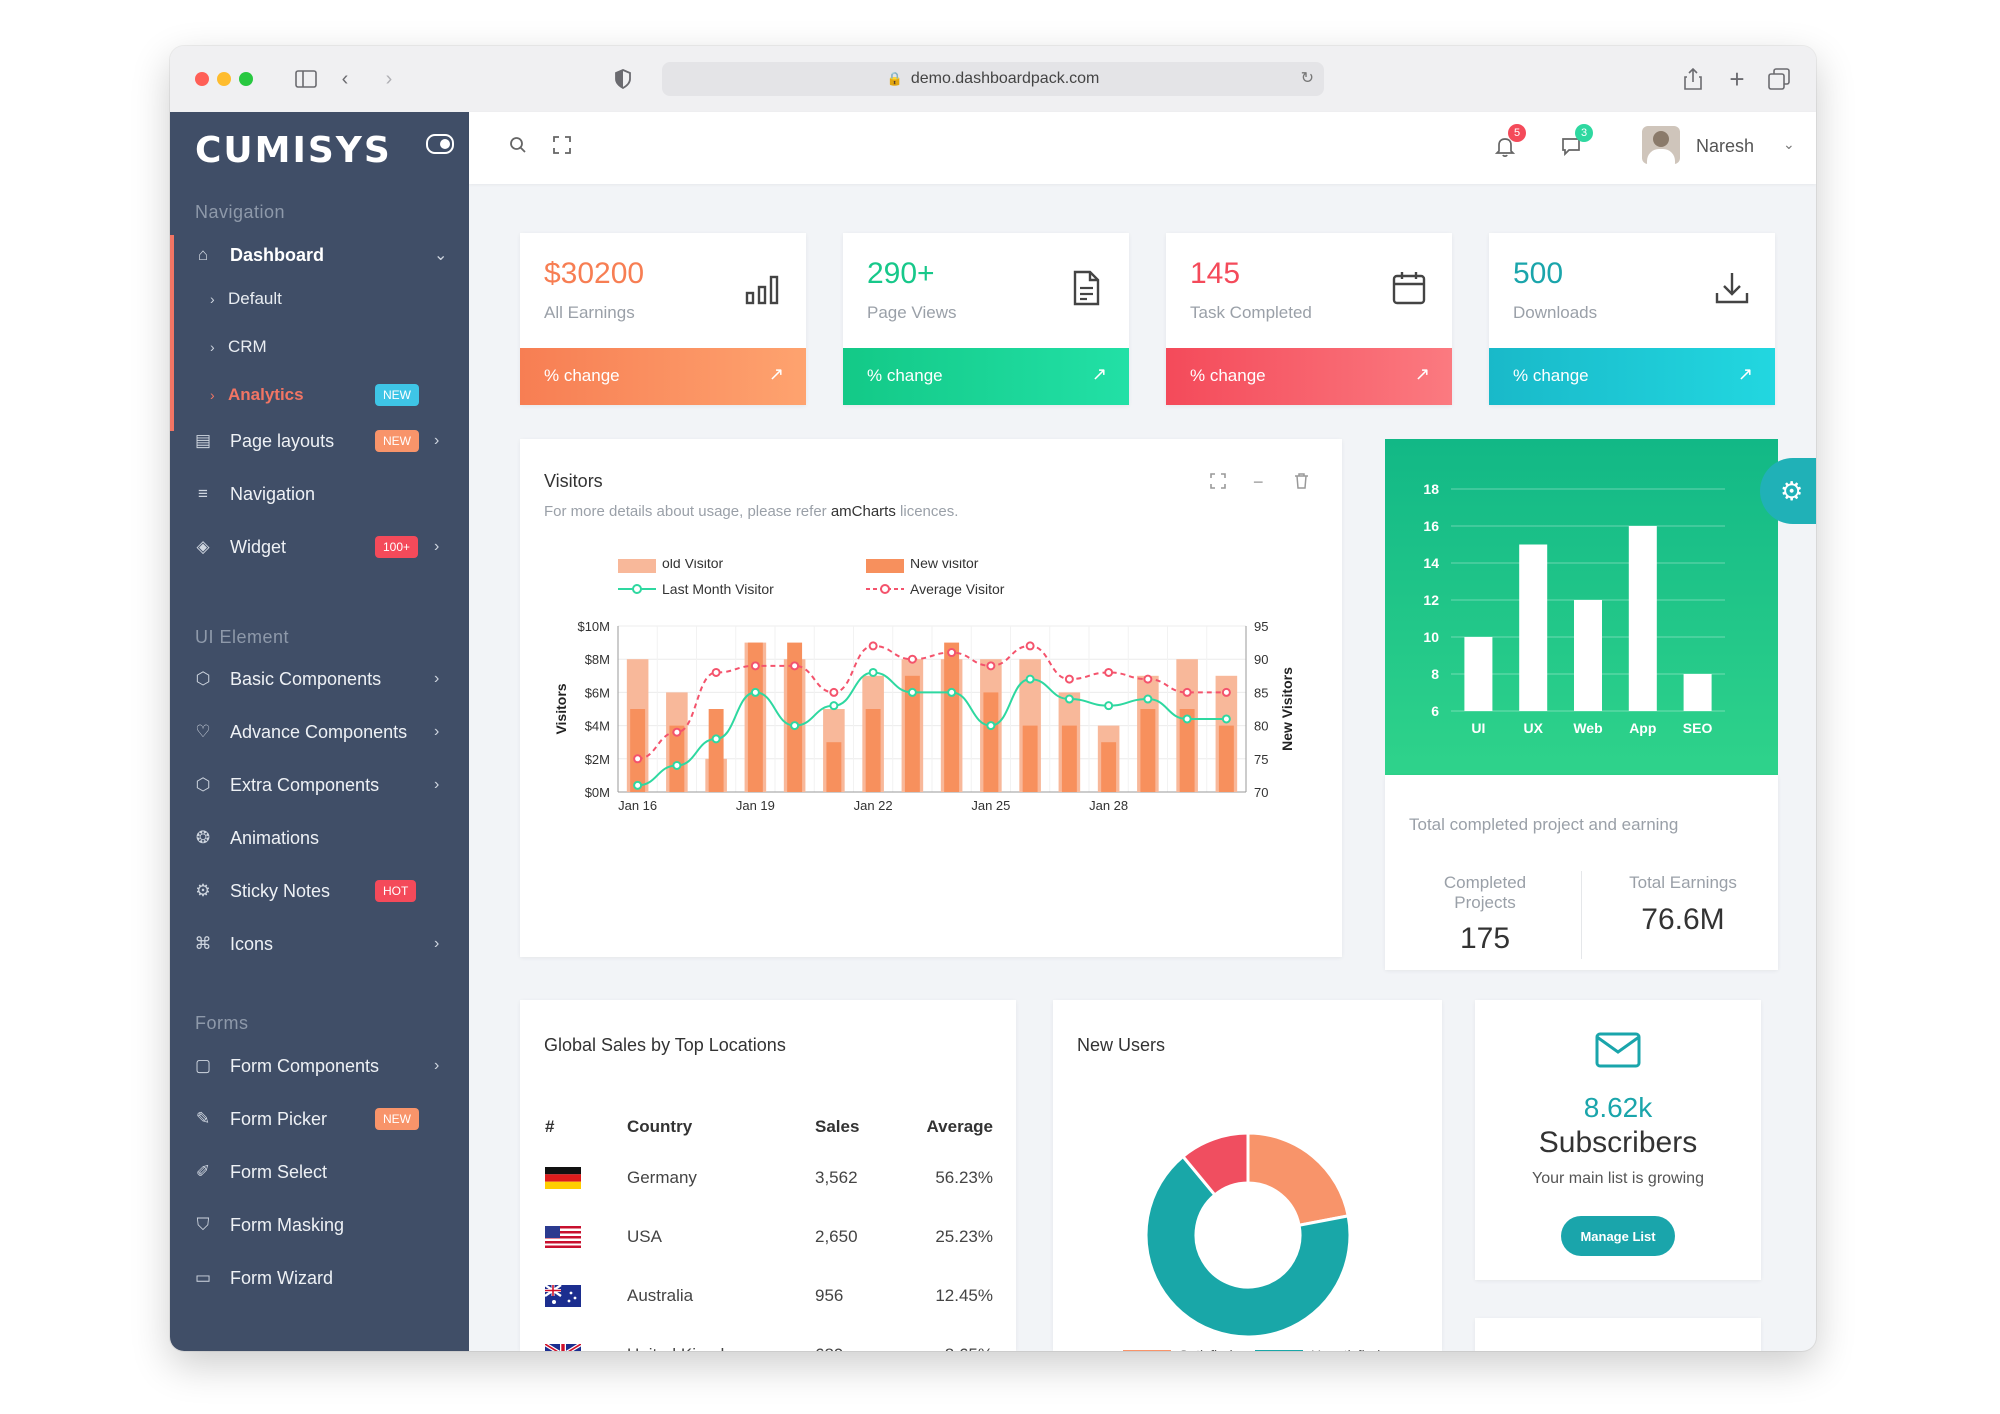 The height and width of the screenshot is (1414, 2000). What do you see at coordinates (1287, 709) in the screenshot?
I see `y2-axis-title: New Visitors` at bounding box center [1287, 709].